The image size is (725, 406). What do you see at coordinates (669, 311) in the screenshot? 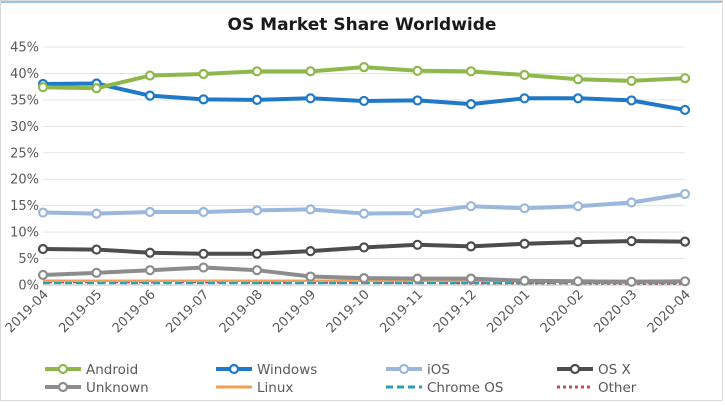
I see `x-tick-label: 2020-04` at bounding box center [669, 311].